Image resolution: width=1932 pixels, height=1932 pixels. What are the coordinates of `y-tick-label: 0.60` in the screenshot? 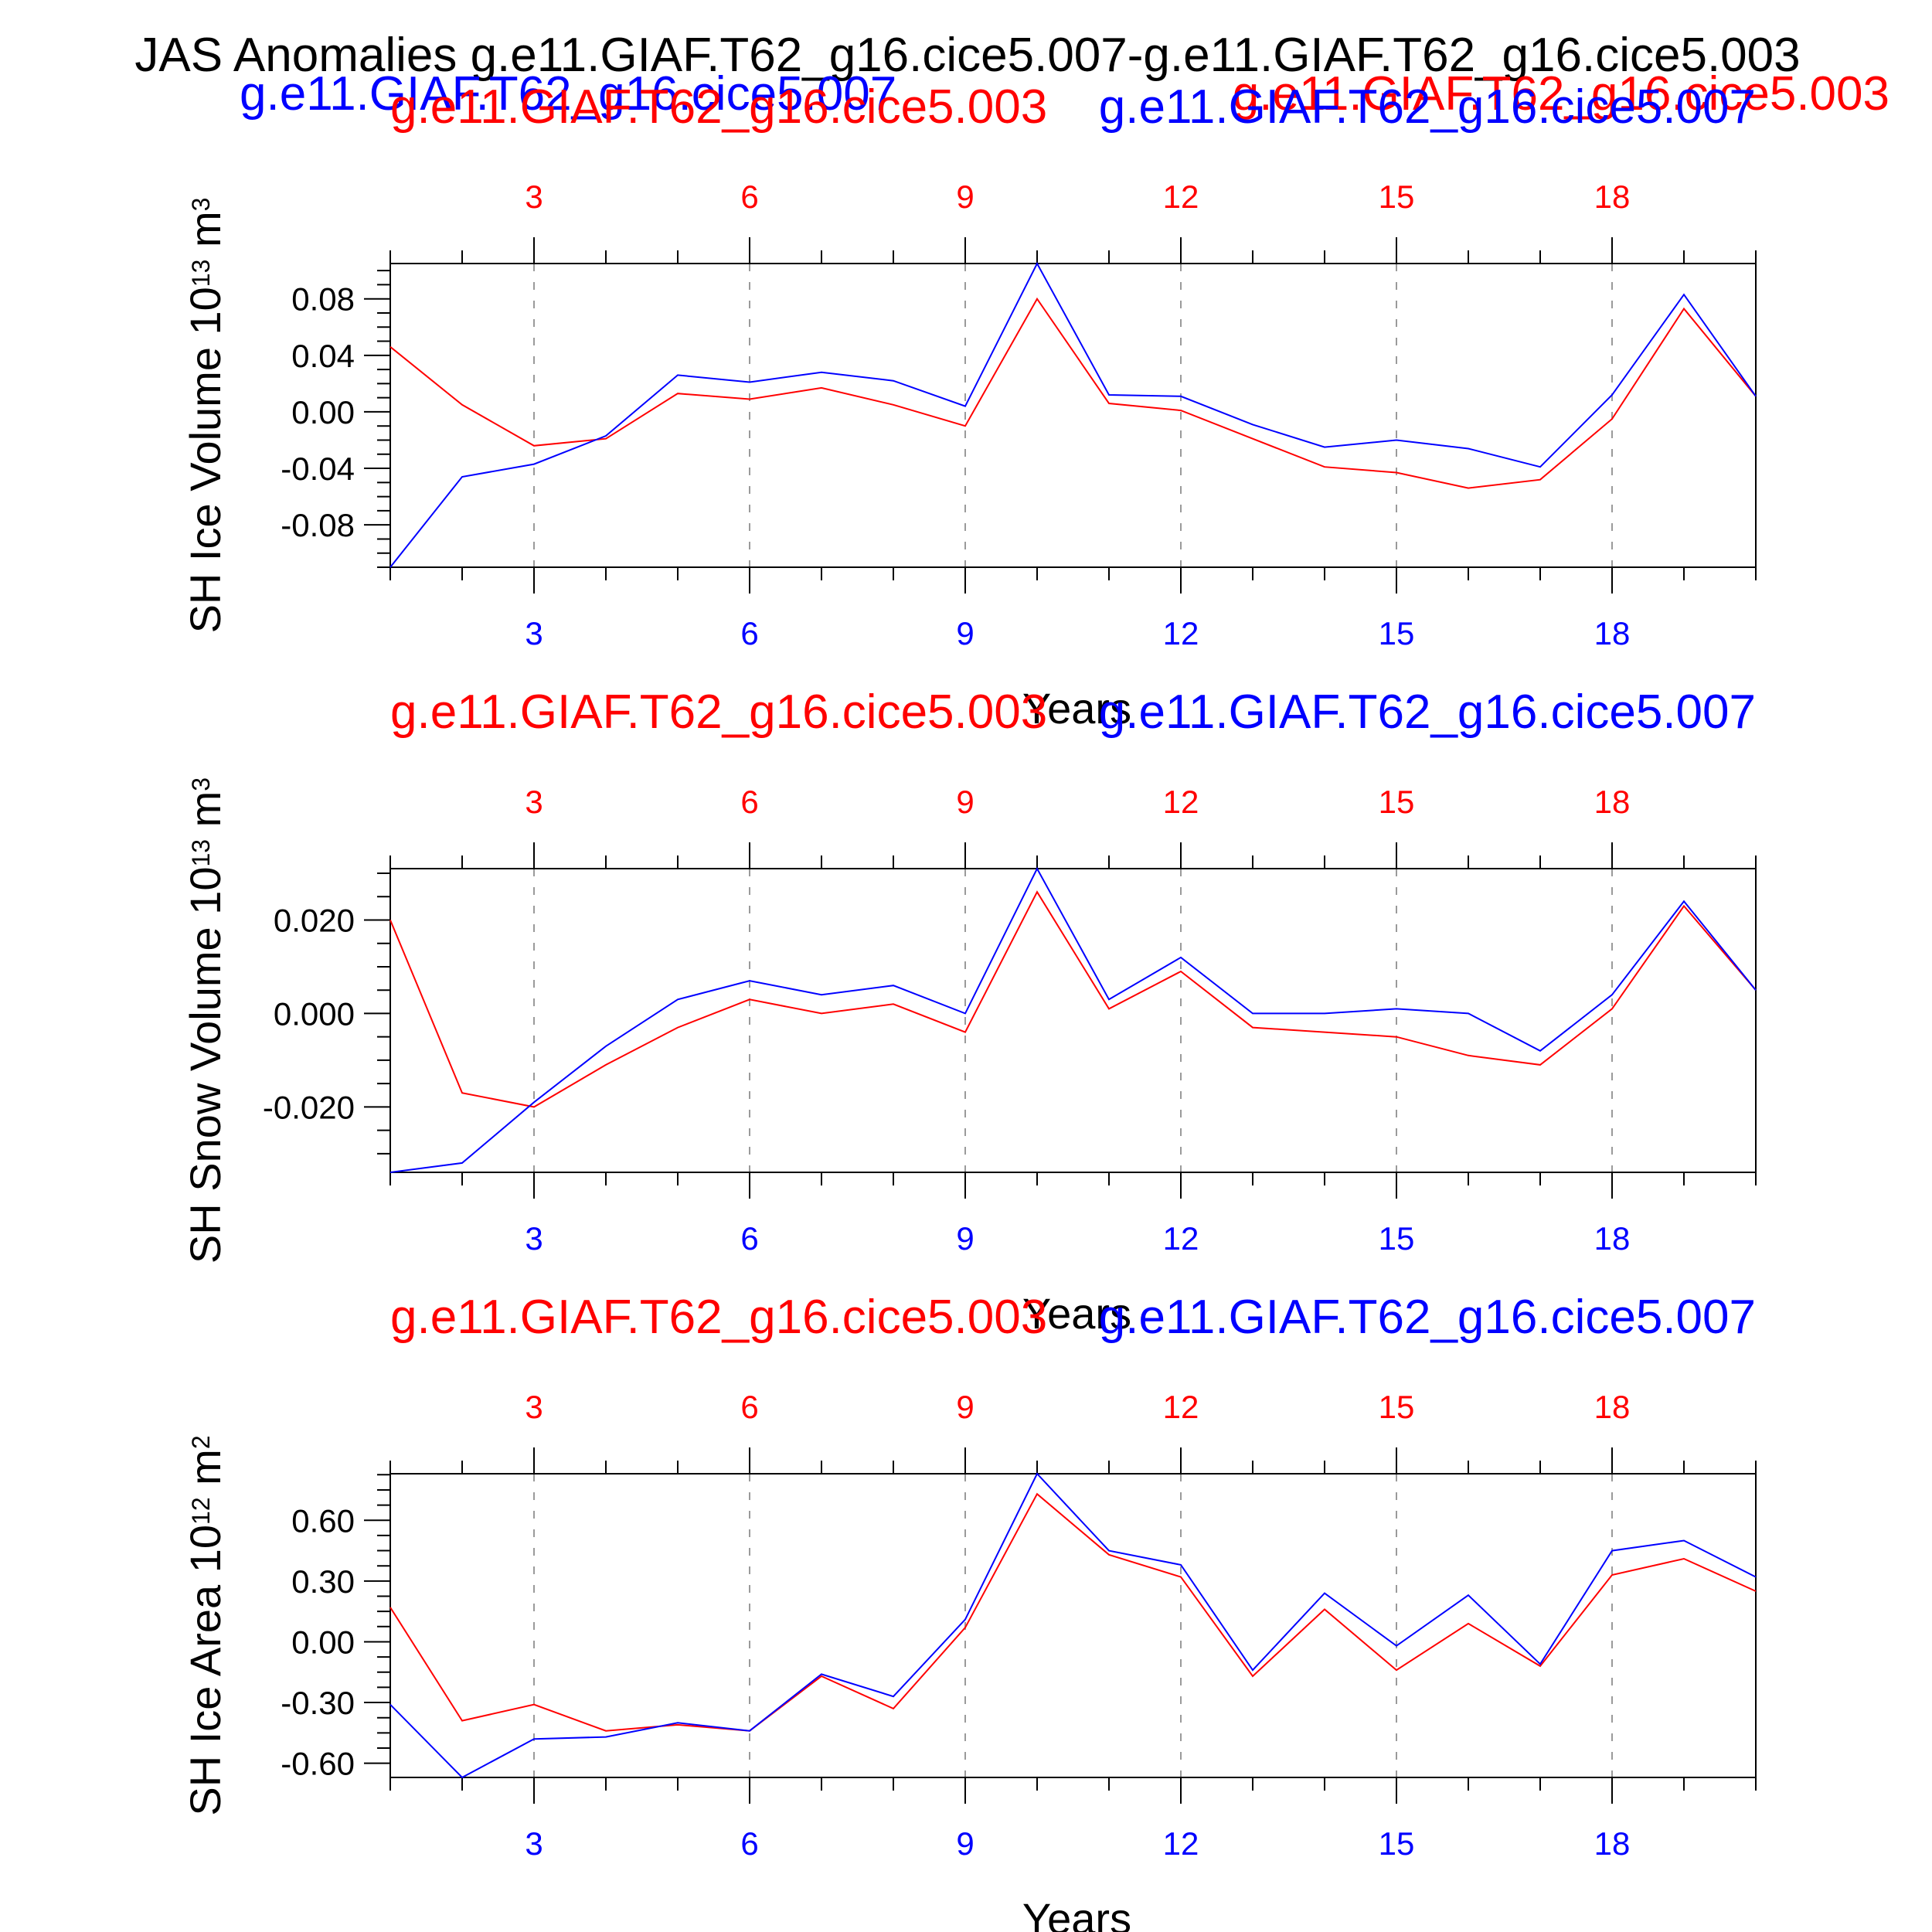 It's located at (323, 1520).